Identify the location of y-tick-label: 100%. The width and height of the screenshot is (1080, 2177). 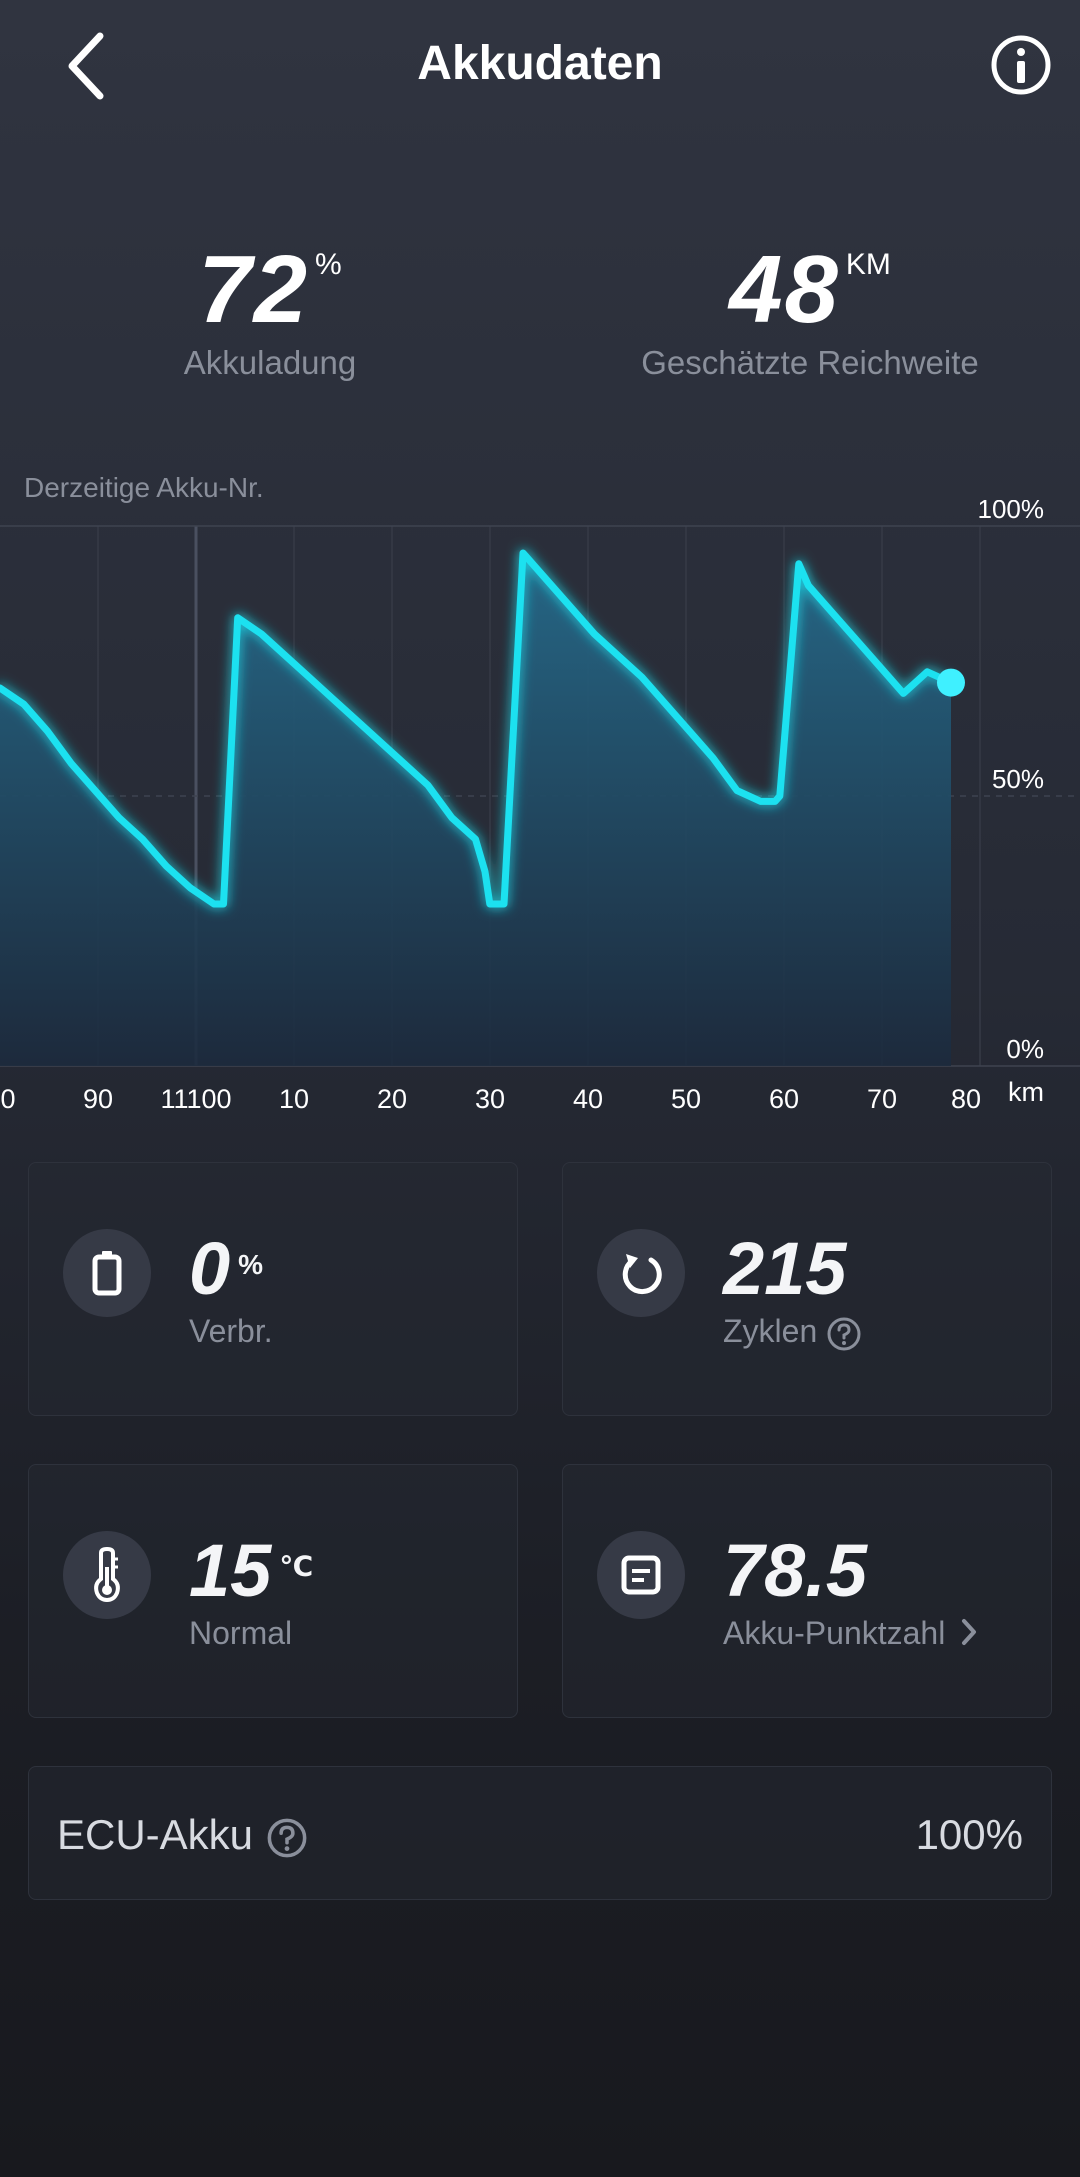
(1011, 512).